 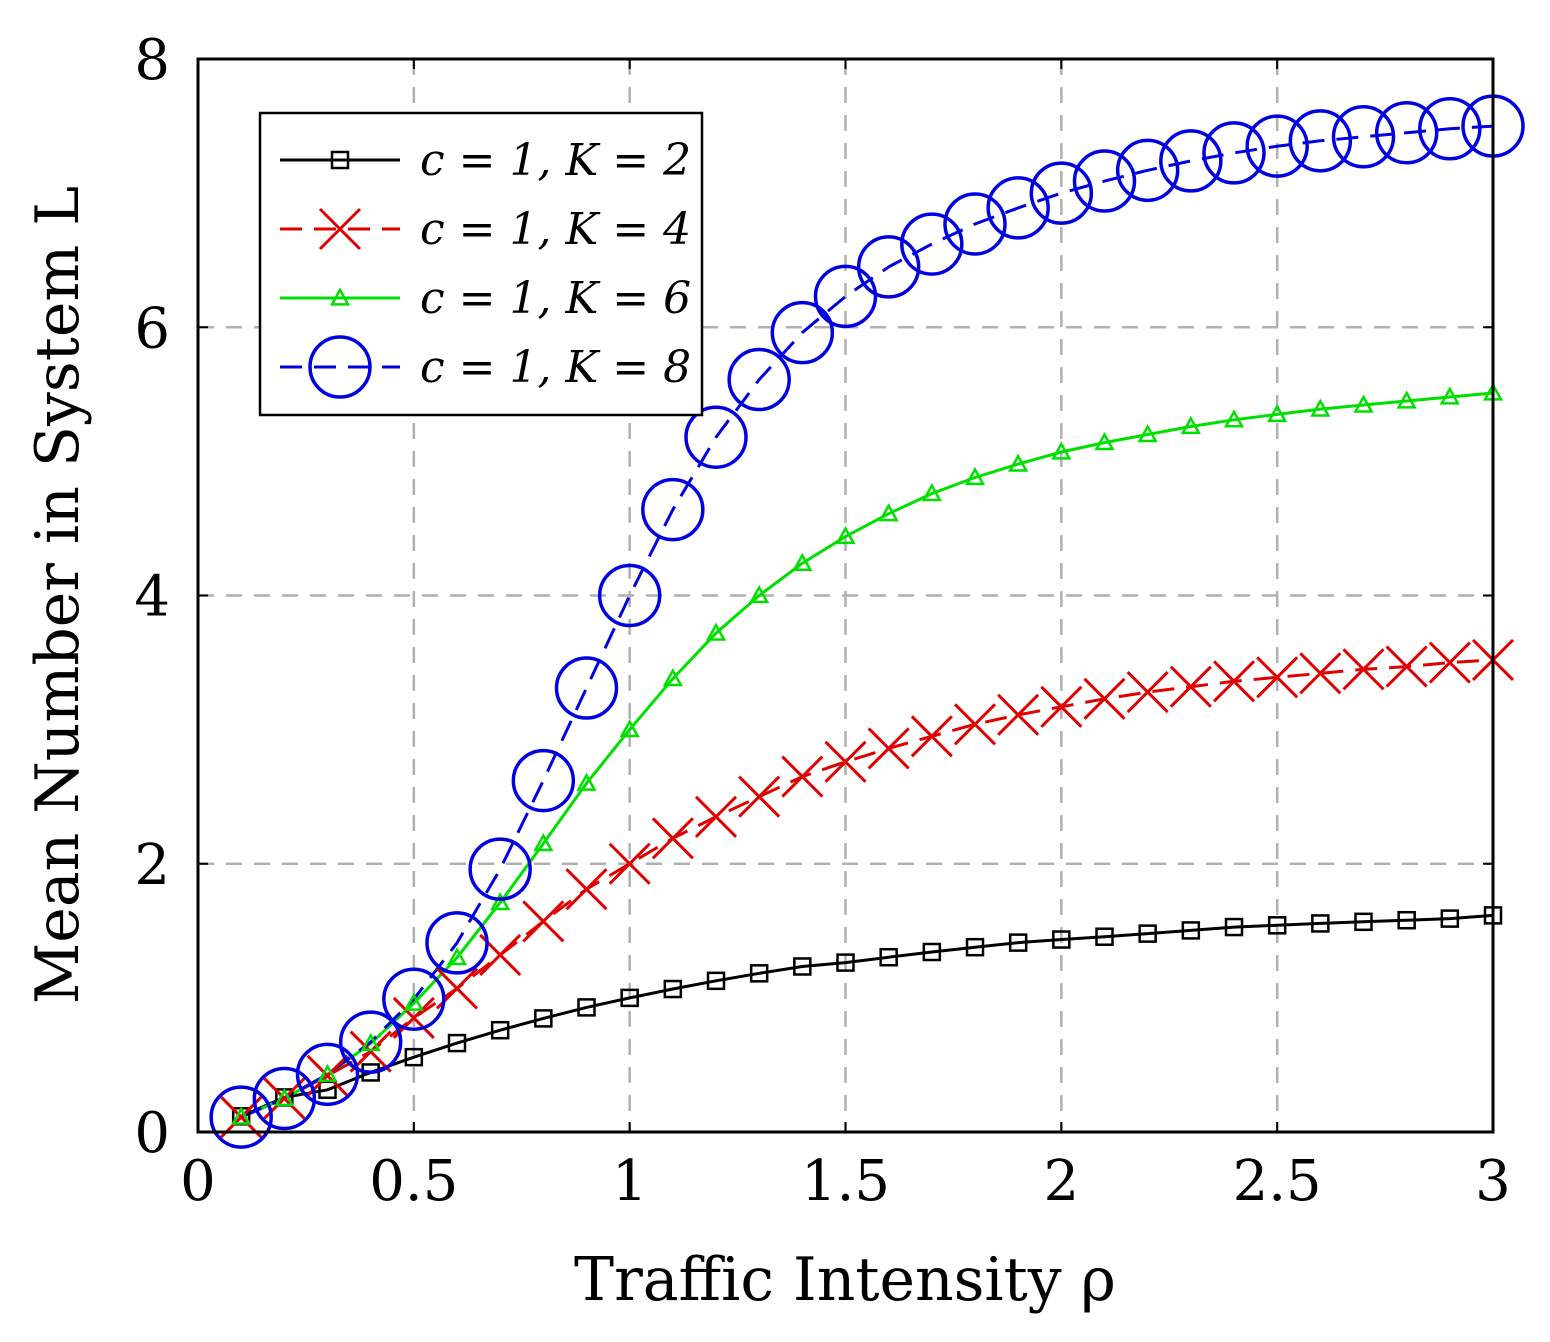 What do you see at coordinates (481, 264) in the screenshot?
I see `legend-box` at bounding box center [481, 264].